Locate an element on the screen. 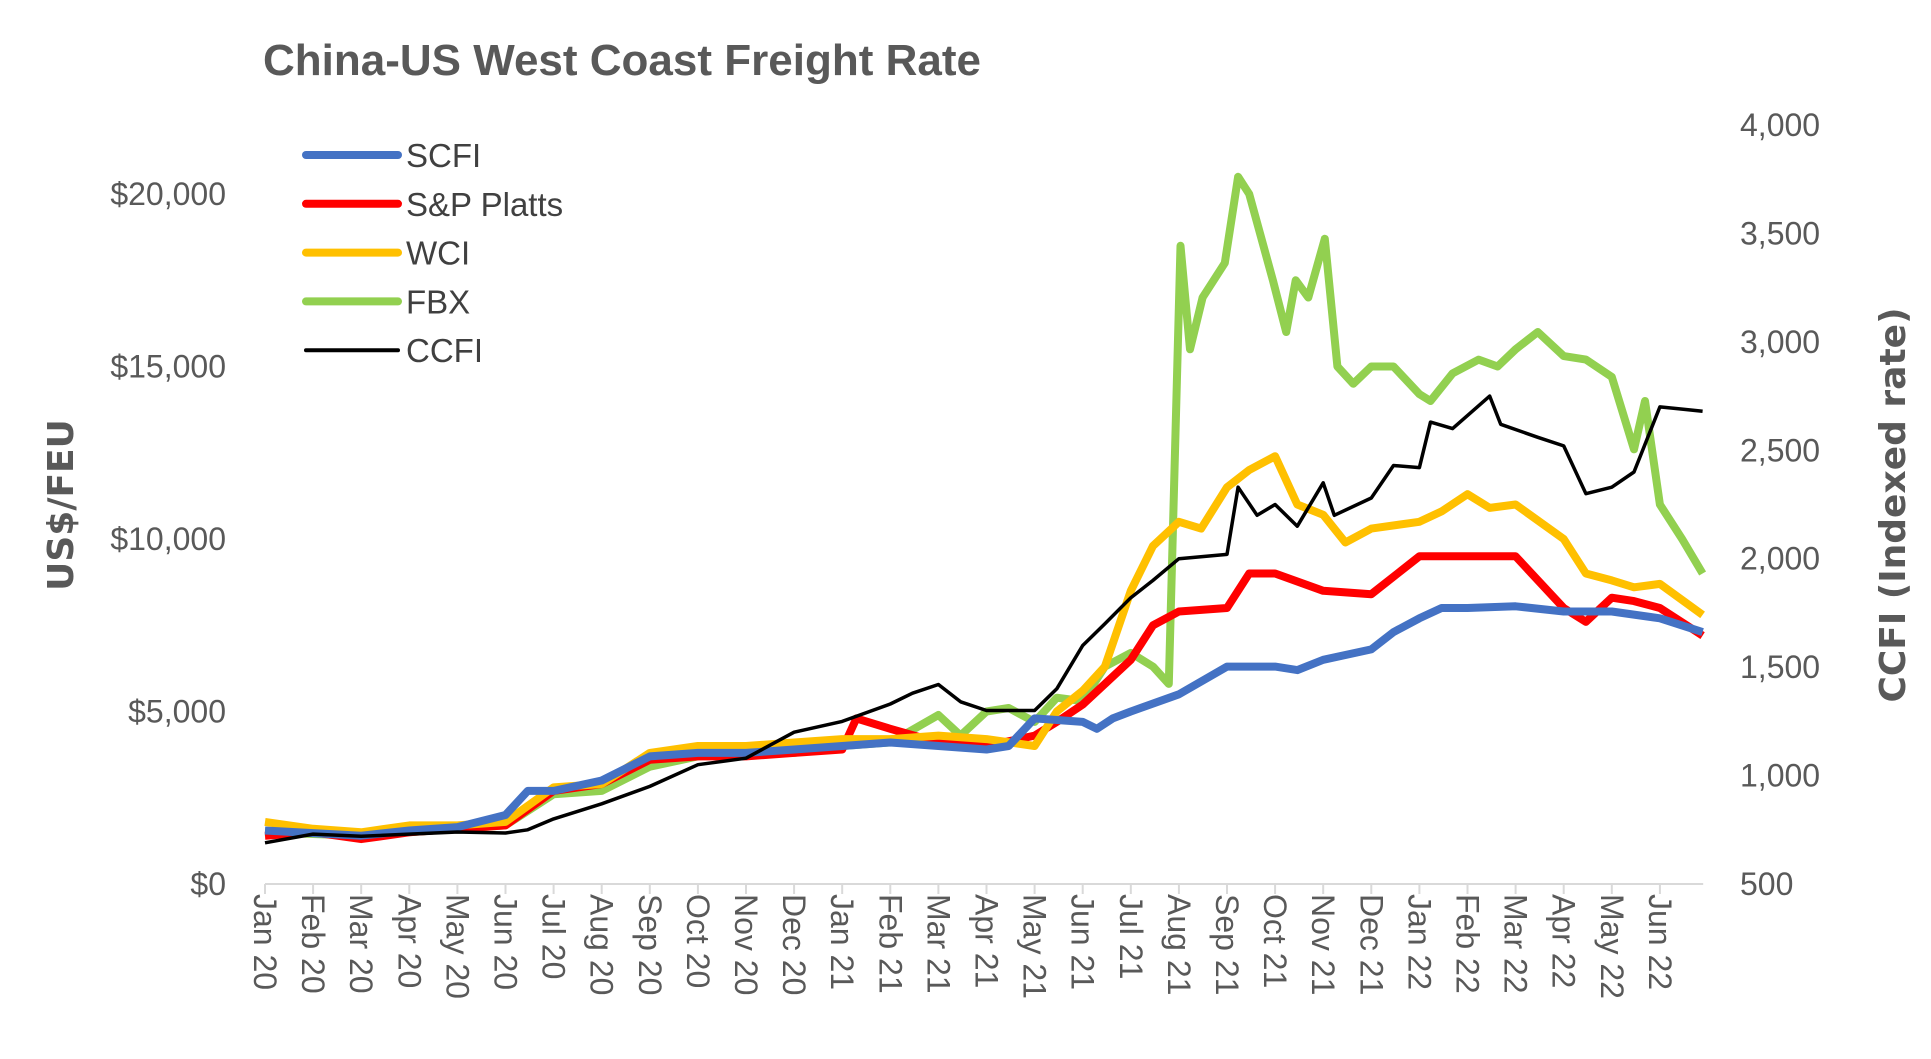 The image size is (1931, 1059). y-tick-label: $0 is located at coordinates (208, 884).